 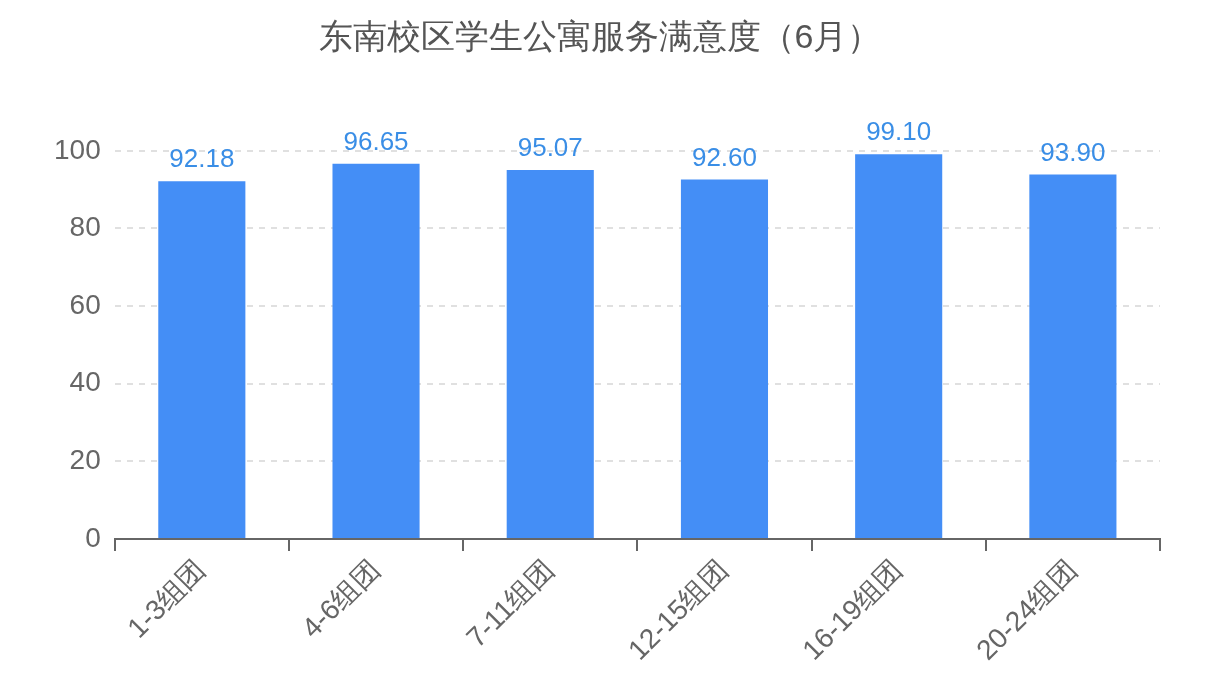 What do you see at coordinates (899, 131) in the screenshot?
I see `data-label: 99.10` at bounding box center [899, 131].